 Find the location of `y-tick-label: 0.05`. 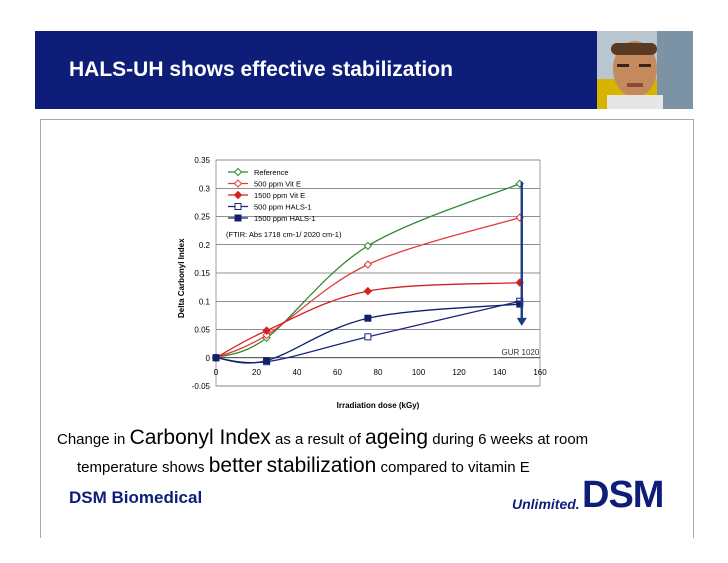

y-tick-label: 0.05 is located at coordinates (202, 330).